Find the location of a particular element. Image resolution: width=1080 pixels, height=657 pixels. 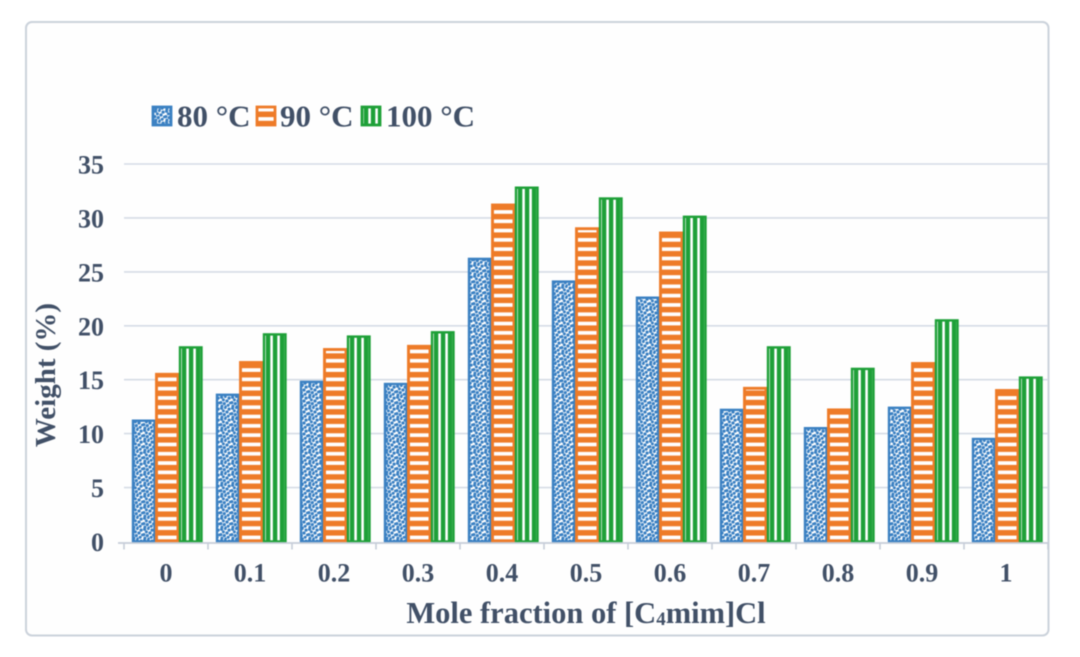

svg-text: 0.7 is located at coordinates (754, 573).